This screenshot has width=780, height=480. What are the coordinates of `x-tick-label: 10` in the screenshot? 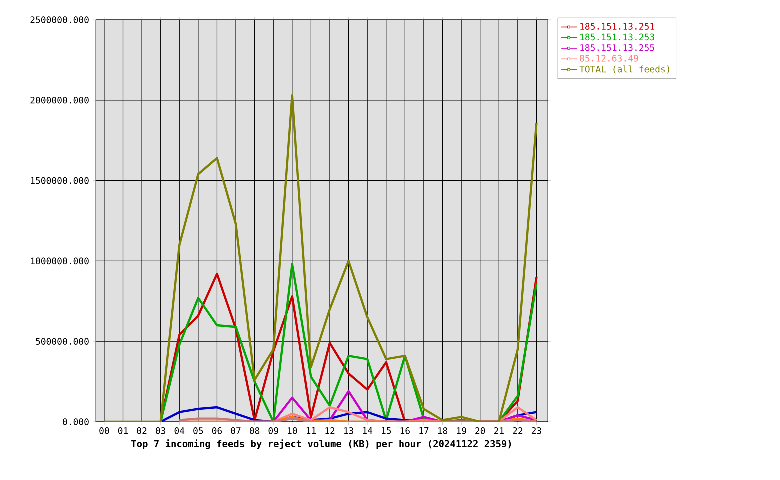 It's located at (293, 431).